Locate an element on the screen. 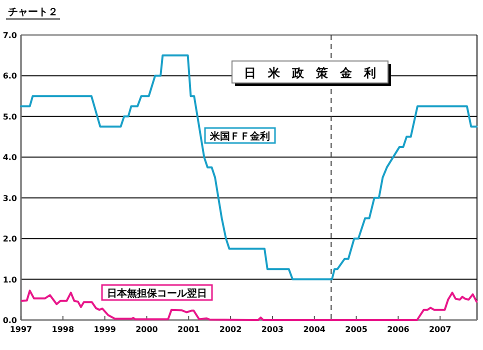  y-tick-label: 3.0 is located at coordinates (10, 198).